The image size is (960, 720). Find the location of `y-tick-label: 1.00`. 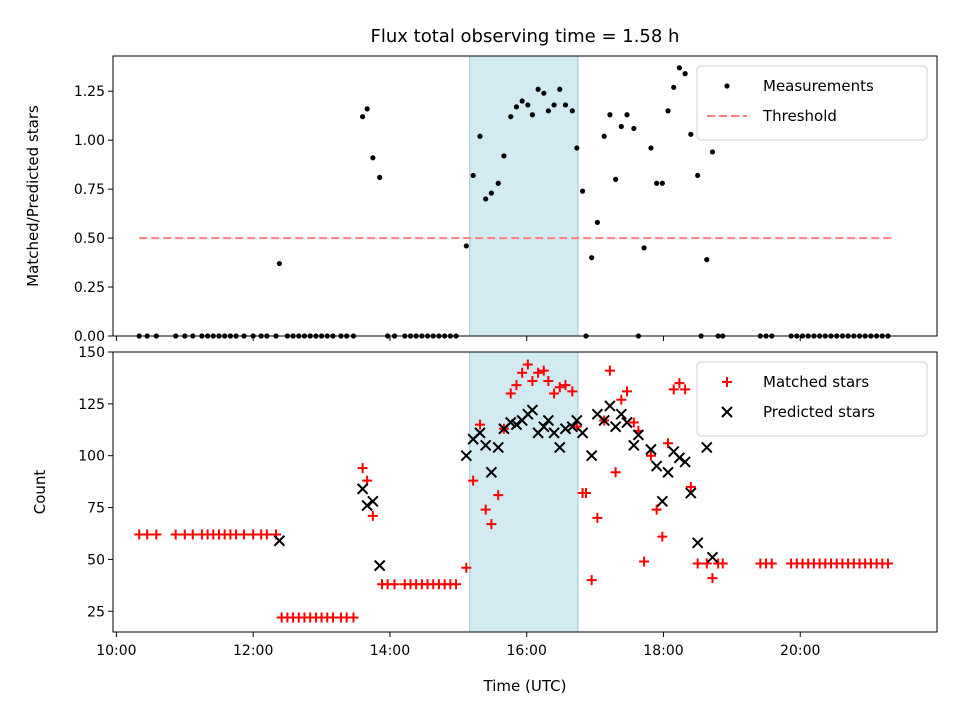

y-tick-label: 1.00 is located at coordinates (89, 141).